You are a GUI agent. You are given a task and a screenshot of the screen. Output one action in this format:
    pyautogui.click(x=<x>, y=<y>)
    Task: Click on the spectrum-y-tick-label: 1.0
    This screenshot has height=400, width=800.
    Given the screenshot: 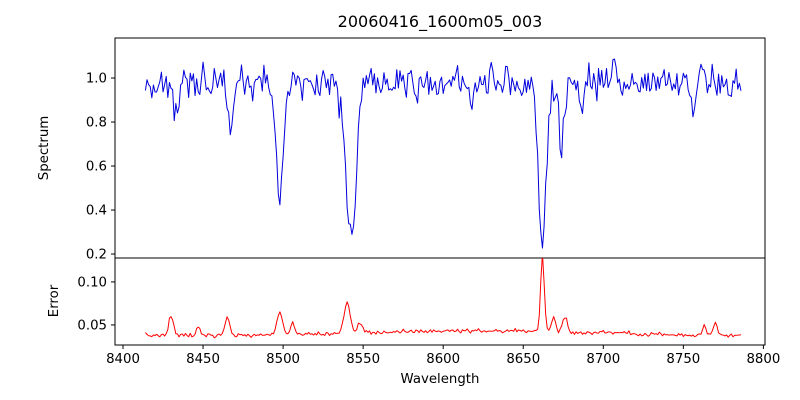 What is the action you would take?
    pyautogui.click(x=96, y=79)
    